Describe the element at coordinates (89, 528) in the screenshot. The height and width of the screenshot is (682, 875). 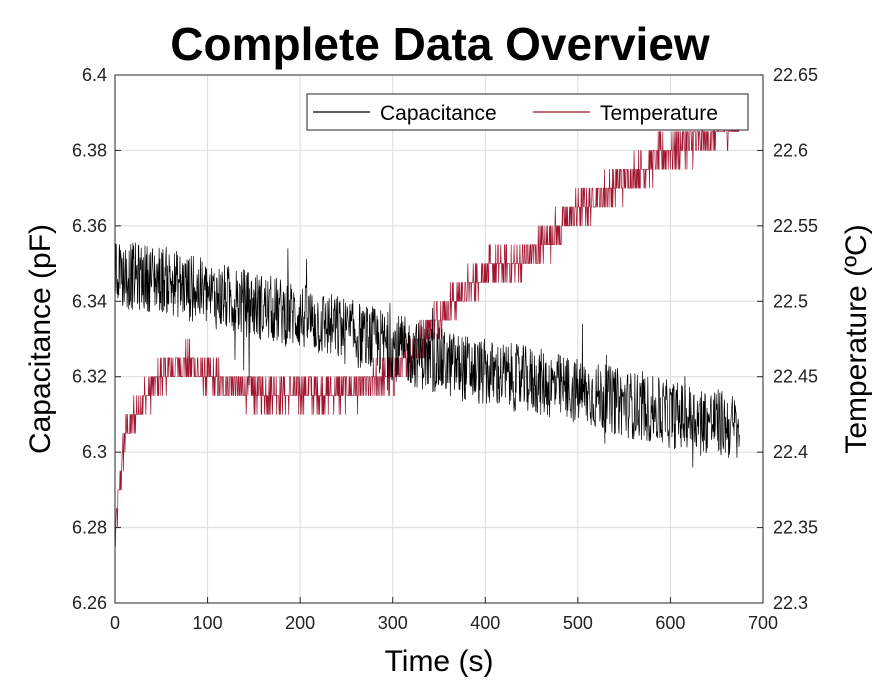
I see `y-left-tick-label: 6.28` at that location.